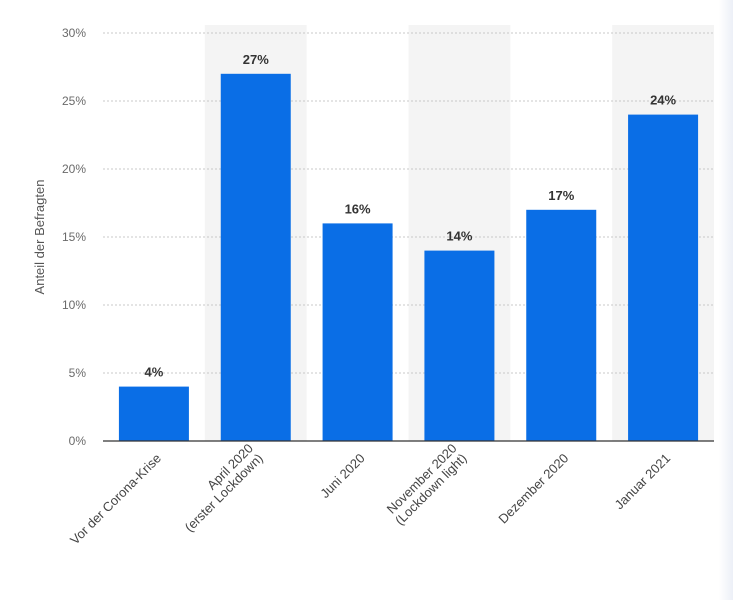  I want to click on x-tick-label: Juni 2020, so click(342, 476).